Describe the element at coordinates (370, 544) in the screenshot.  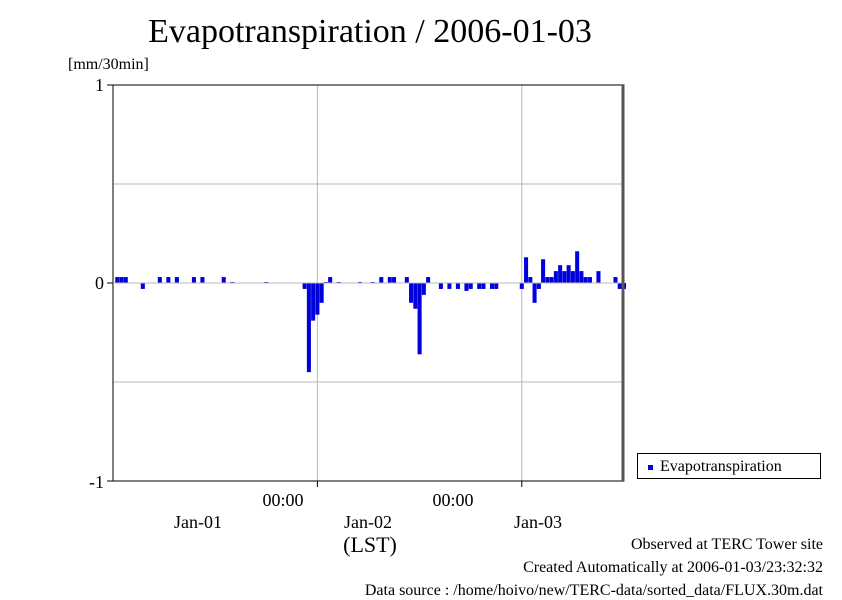
I see `x-axis-timezone-label: (LST)` at that location.